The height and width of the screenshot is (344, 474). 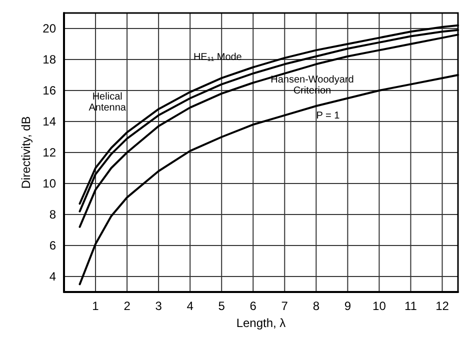 I want to click on x-tick-label: 3, so click(x=158, y=306).